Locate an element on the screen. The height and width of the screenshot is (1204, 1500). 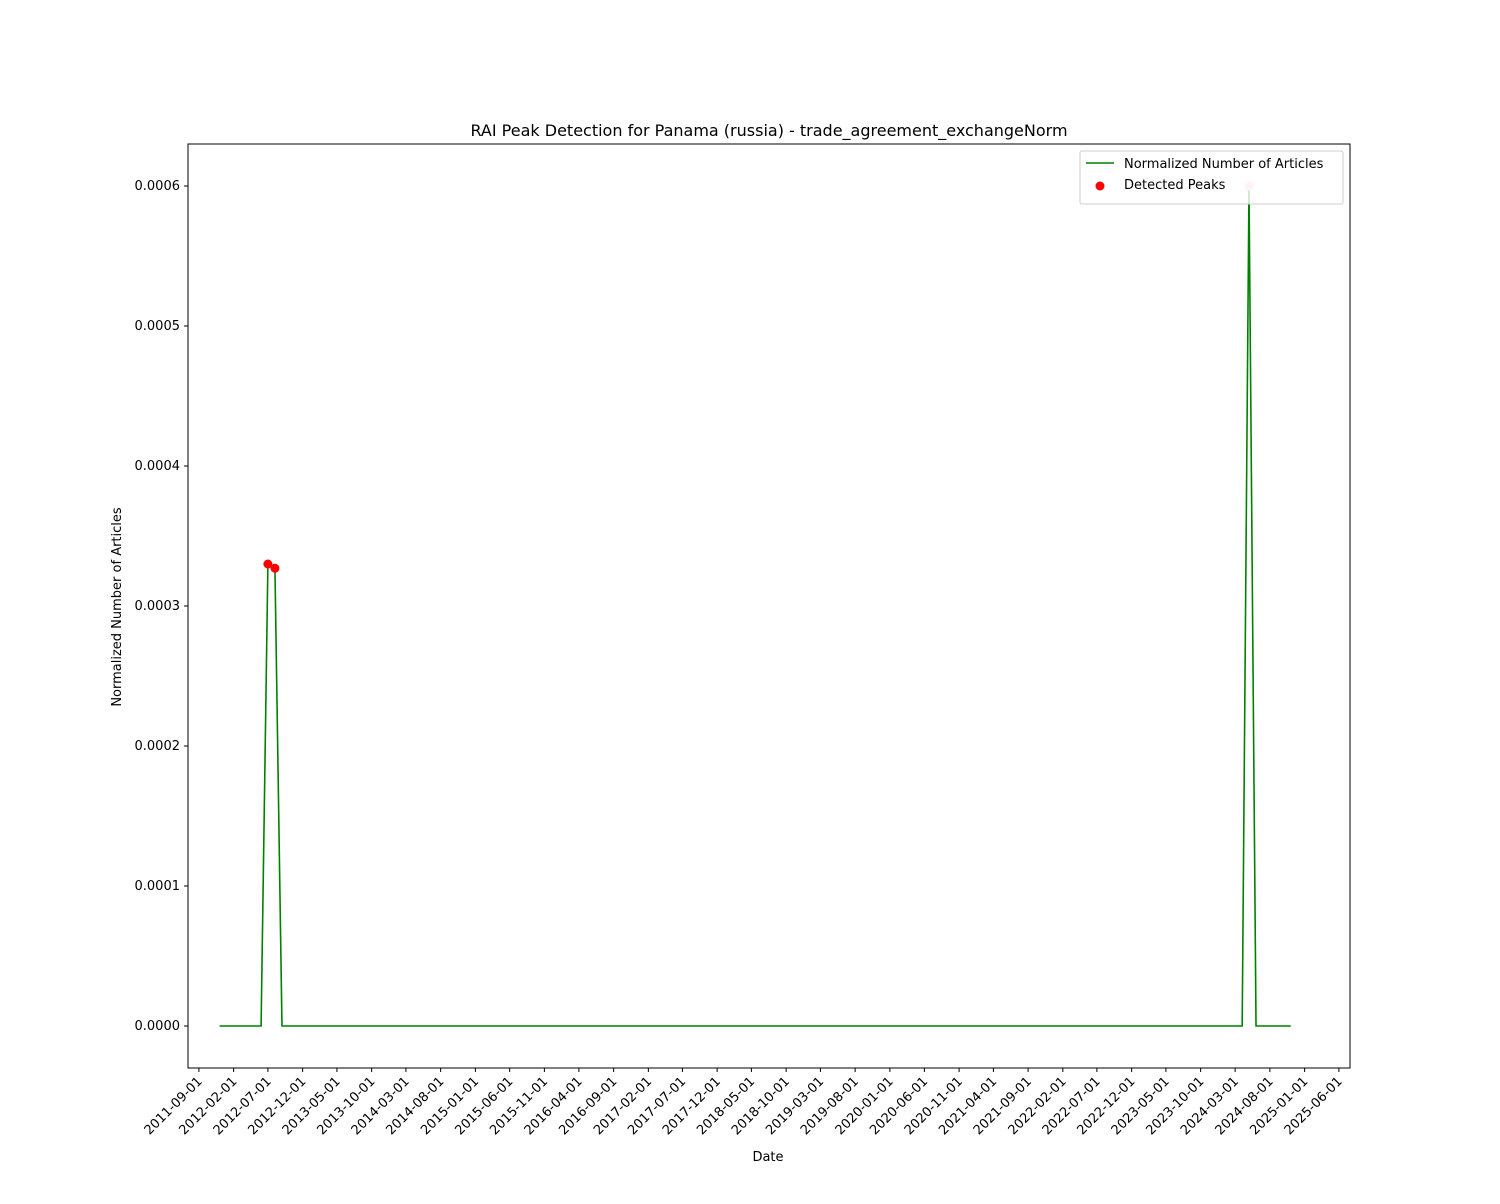
x-axis-label: Date is located at coordinates (767, 1157).